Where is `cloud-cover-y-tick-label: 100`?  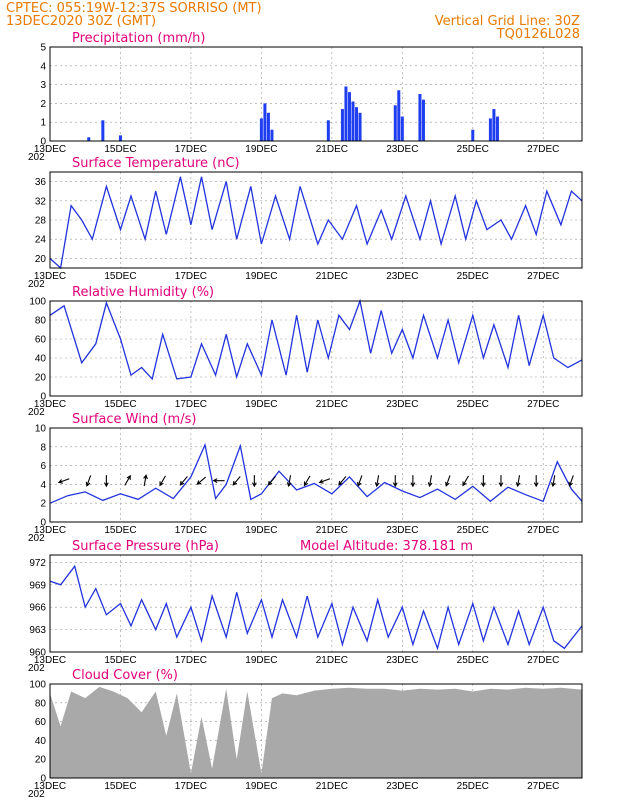
cloud-cover-y-tick-label: 100 is located at coordinates (37, 685).